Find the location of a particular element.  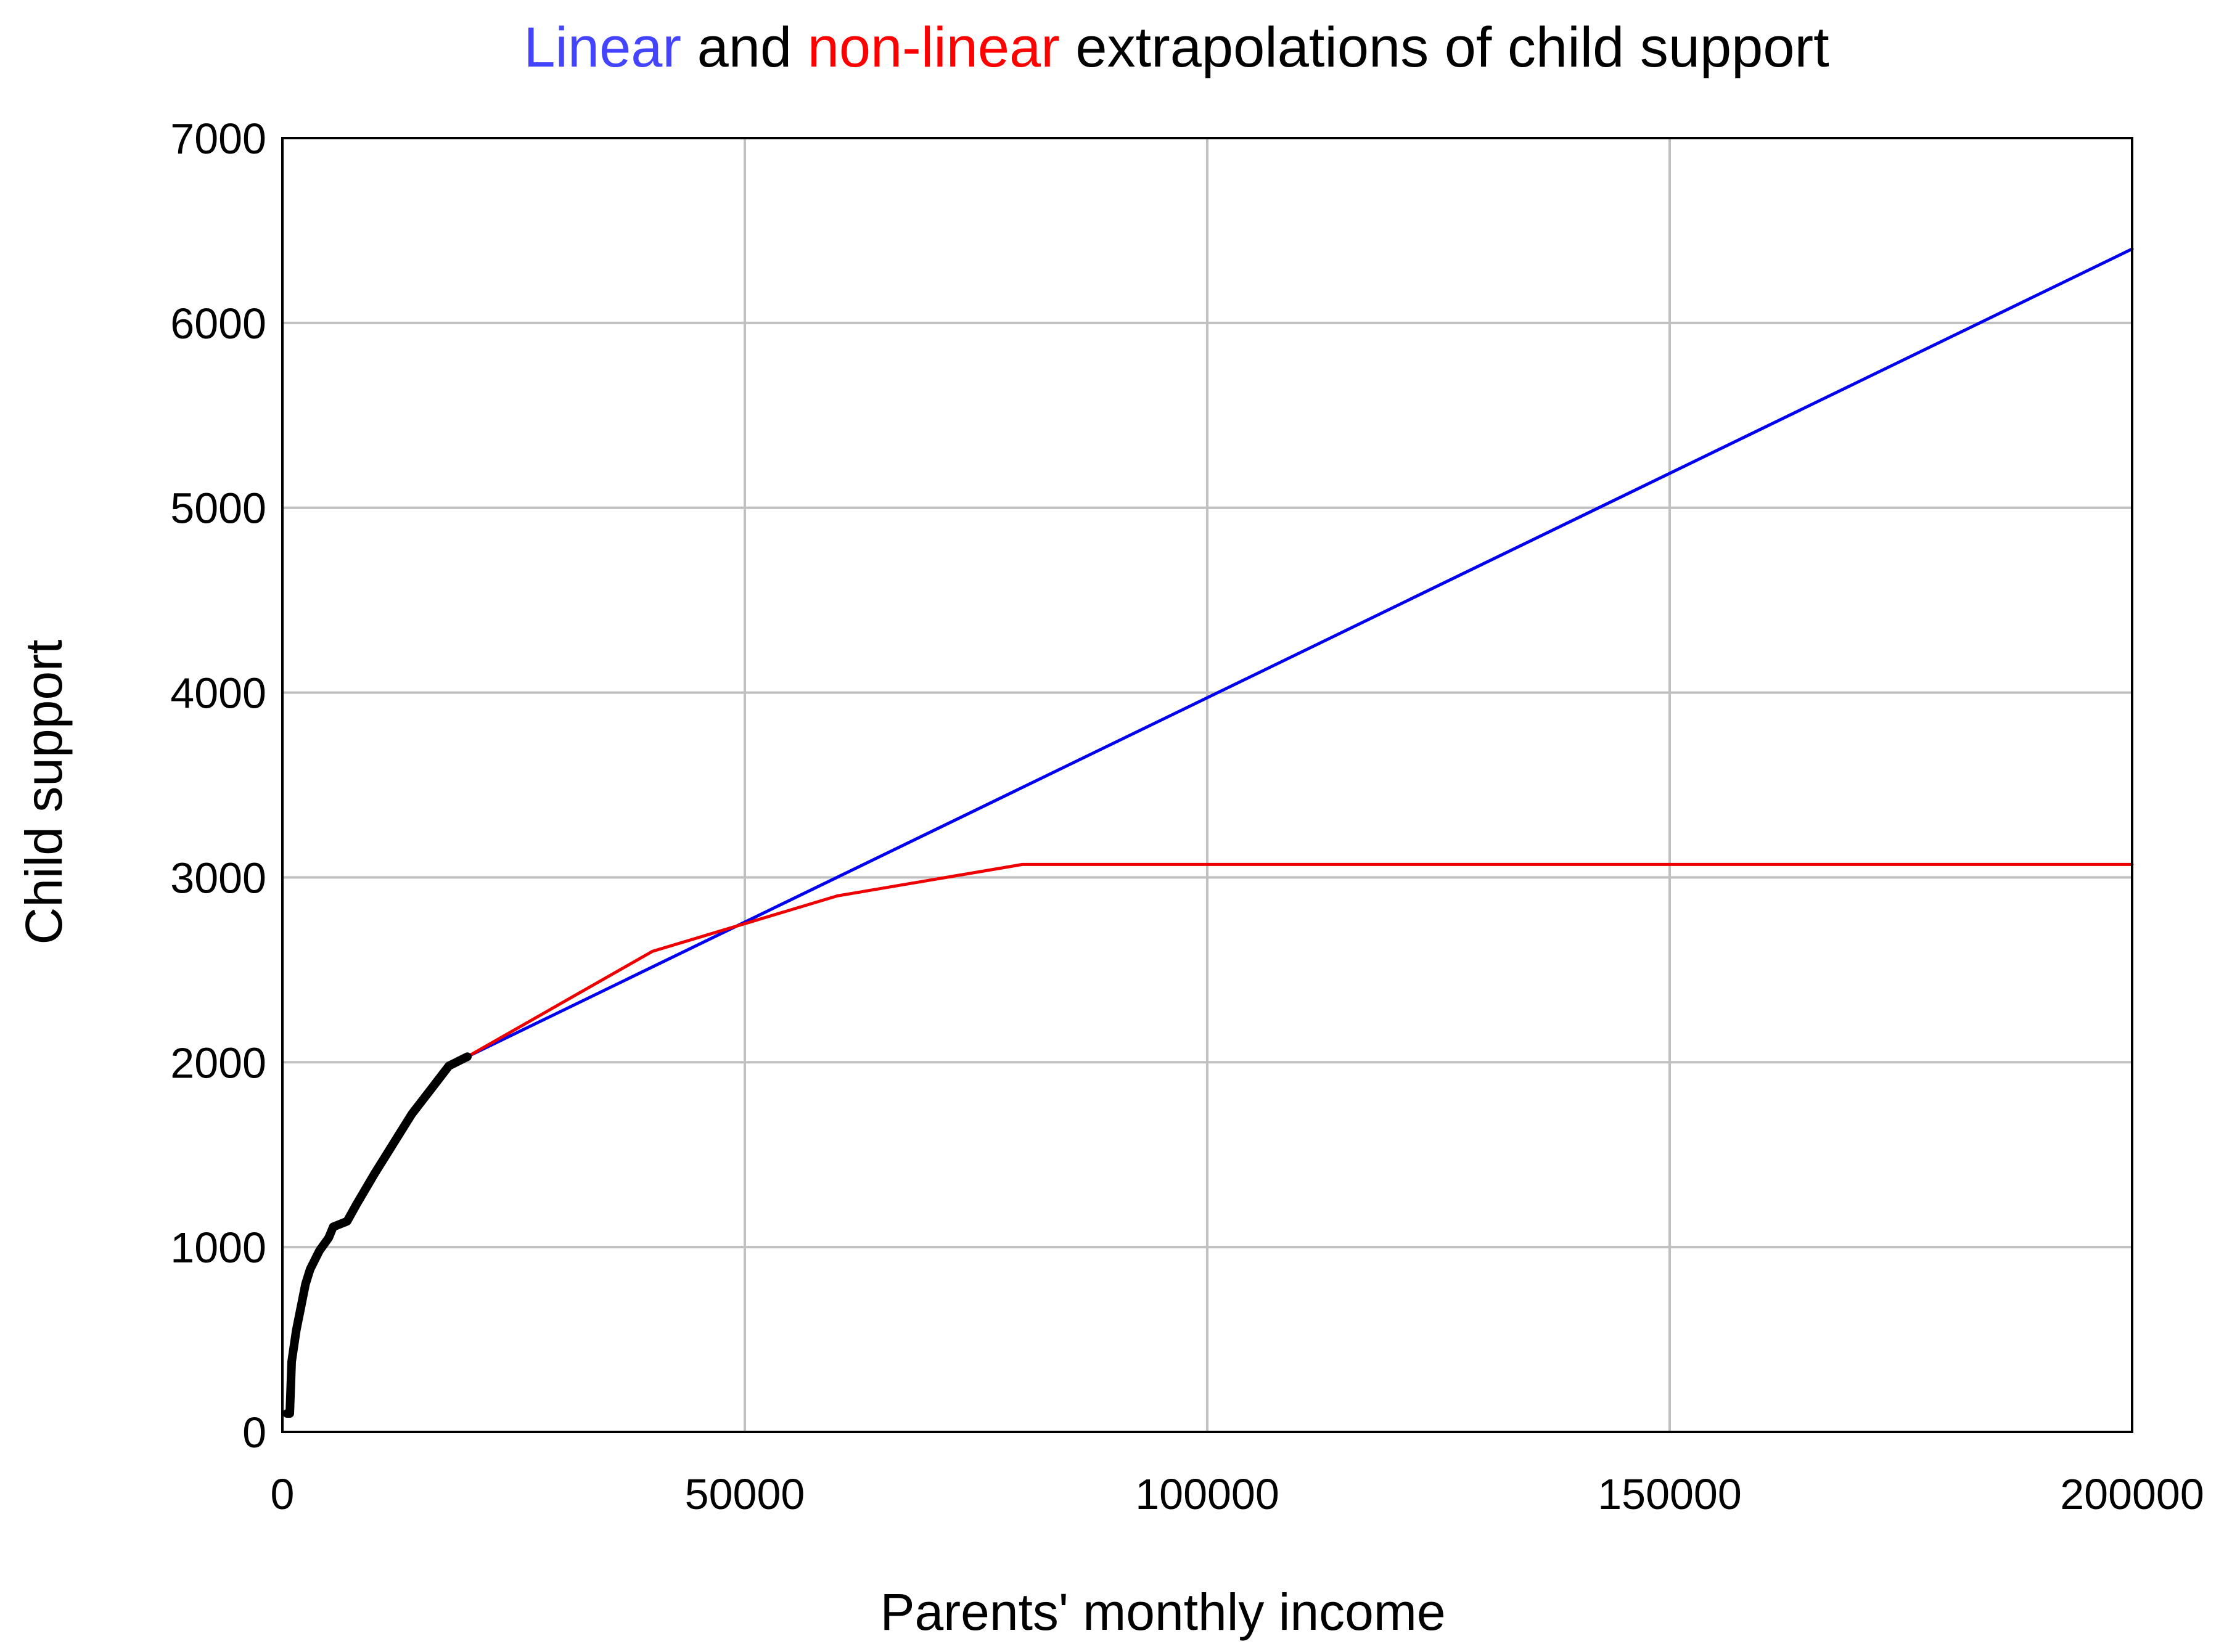

y-tick-label: 2000 is located at coordinates (218, 1063).